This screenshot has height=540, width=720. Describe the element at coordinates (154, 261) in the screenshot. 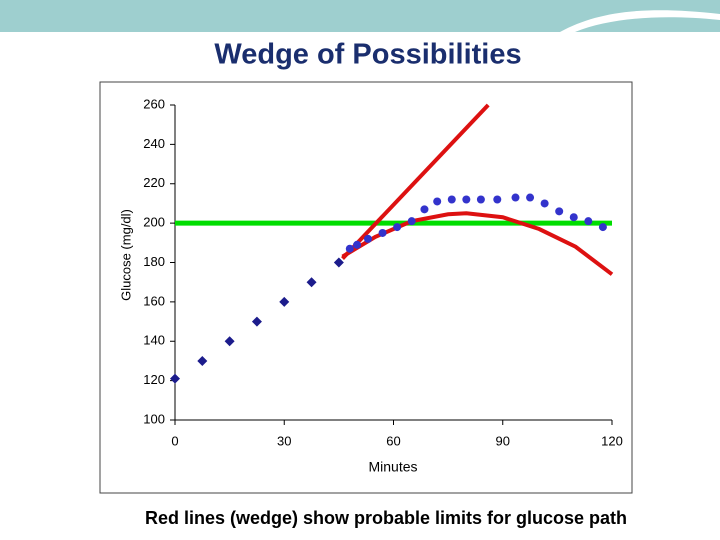

I see `y-tick-label: 180` at that location.